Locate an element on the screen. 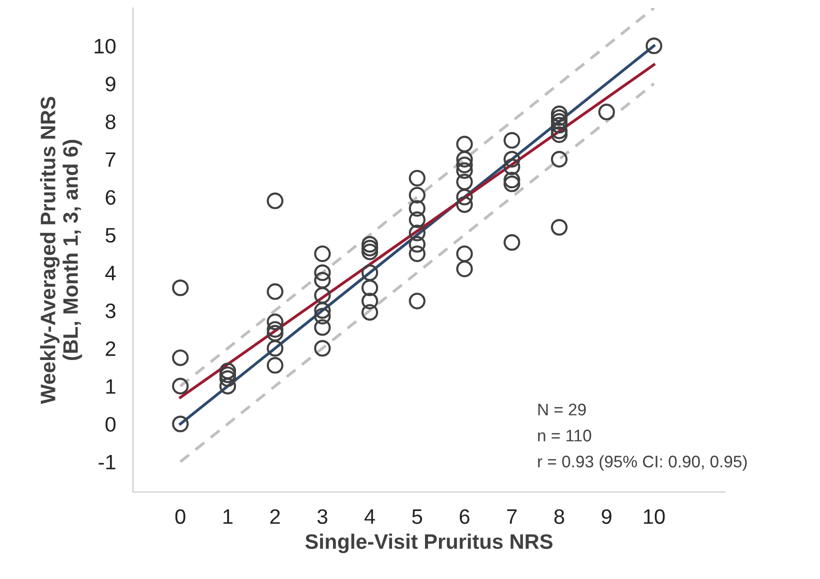 The width and height of the screenshot is (820, 579). x-tick-label: 5 is located at coordinates (417, 516).